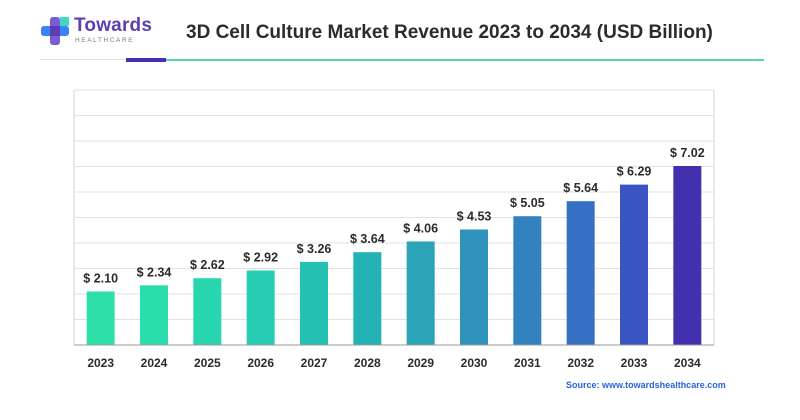 The image size is (800, 420). I want to click on bar-2030, so click(474, 287).